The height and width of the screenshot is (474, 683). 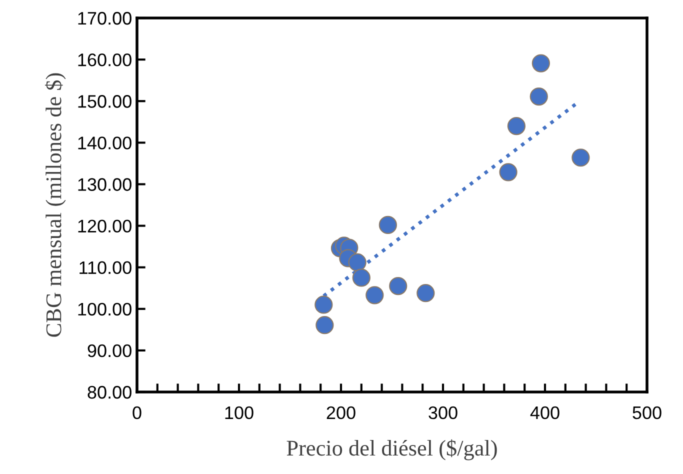 What do you see at coordinates (105, 59) in the screenshot?
I see `y-tick-label: 160.00` at bounding box center [105, 59].